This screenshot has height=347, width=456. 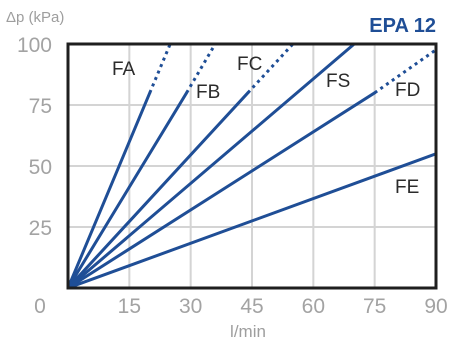 I want to click on series-dotted-fd, so click(x=404, y=71).